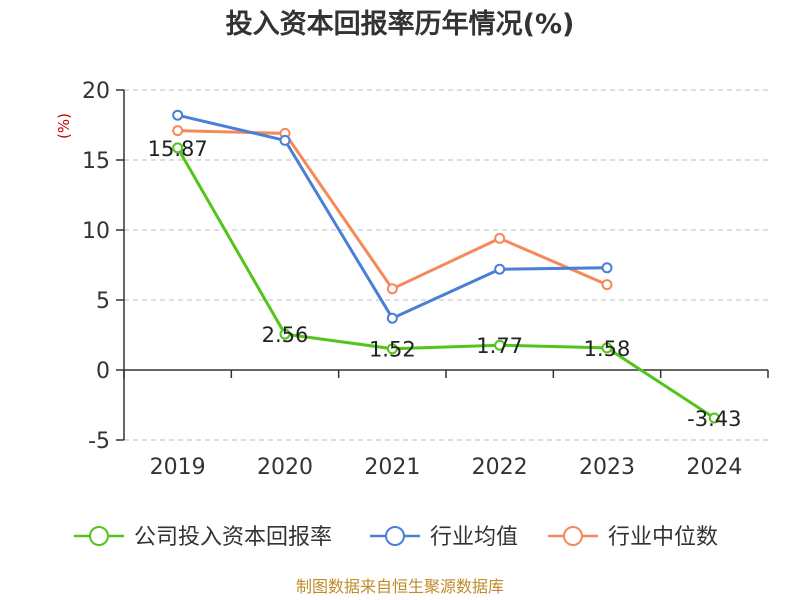 The width and height of the screenshot is (800, 600). I want to click on legend-item: 公司投入资本回报率, so click(203, 537).